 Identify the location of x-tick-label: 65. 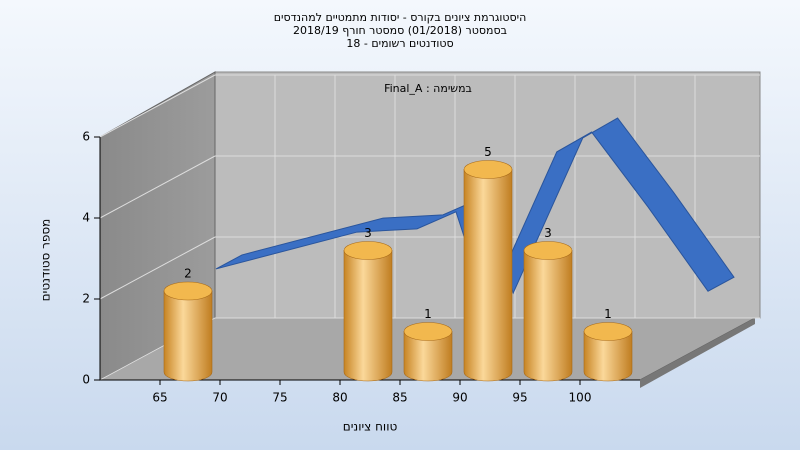
(159, 398).